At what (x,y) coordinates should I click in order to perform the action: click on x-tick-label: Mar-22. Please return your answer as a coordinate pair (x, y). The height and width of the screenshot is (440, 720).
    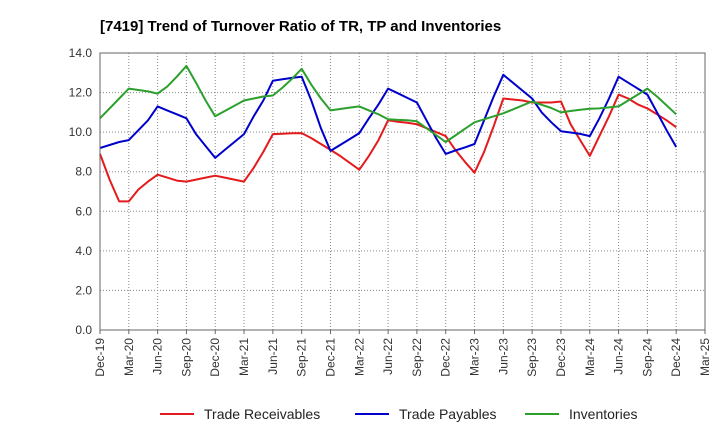
    Looking at the image, I should click on (359, 357).